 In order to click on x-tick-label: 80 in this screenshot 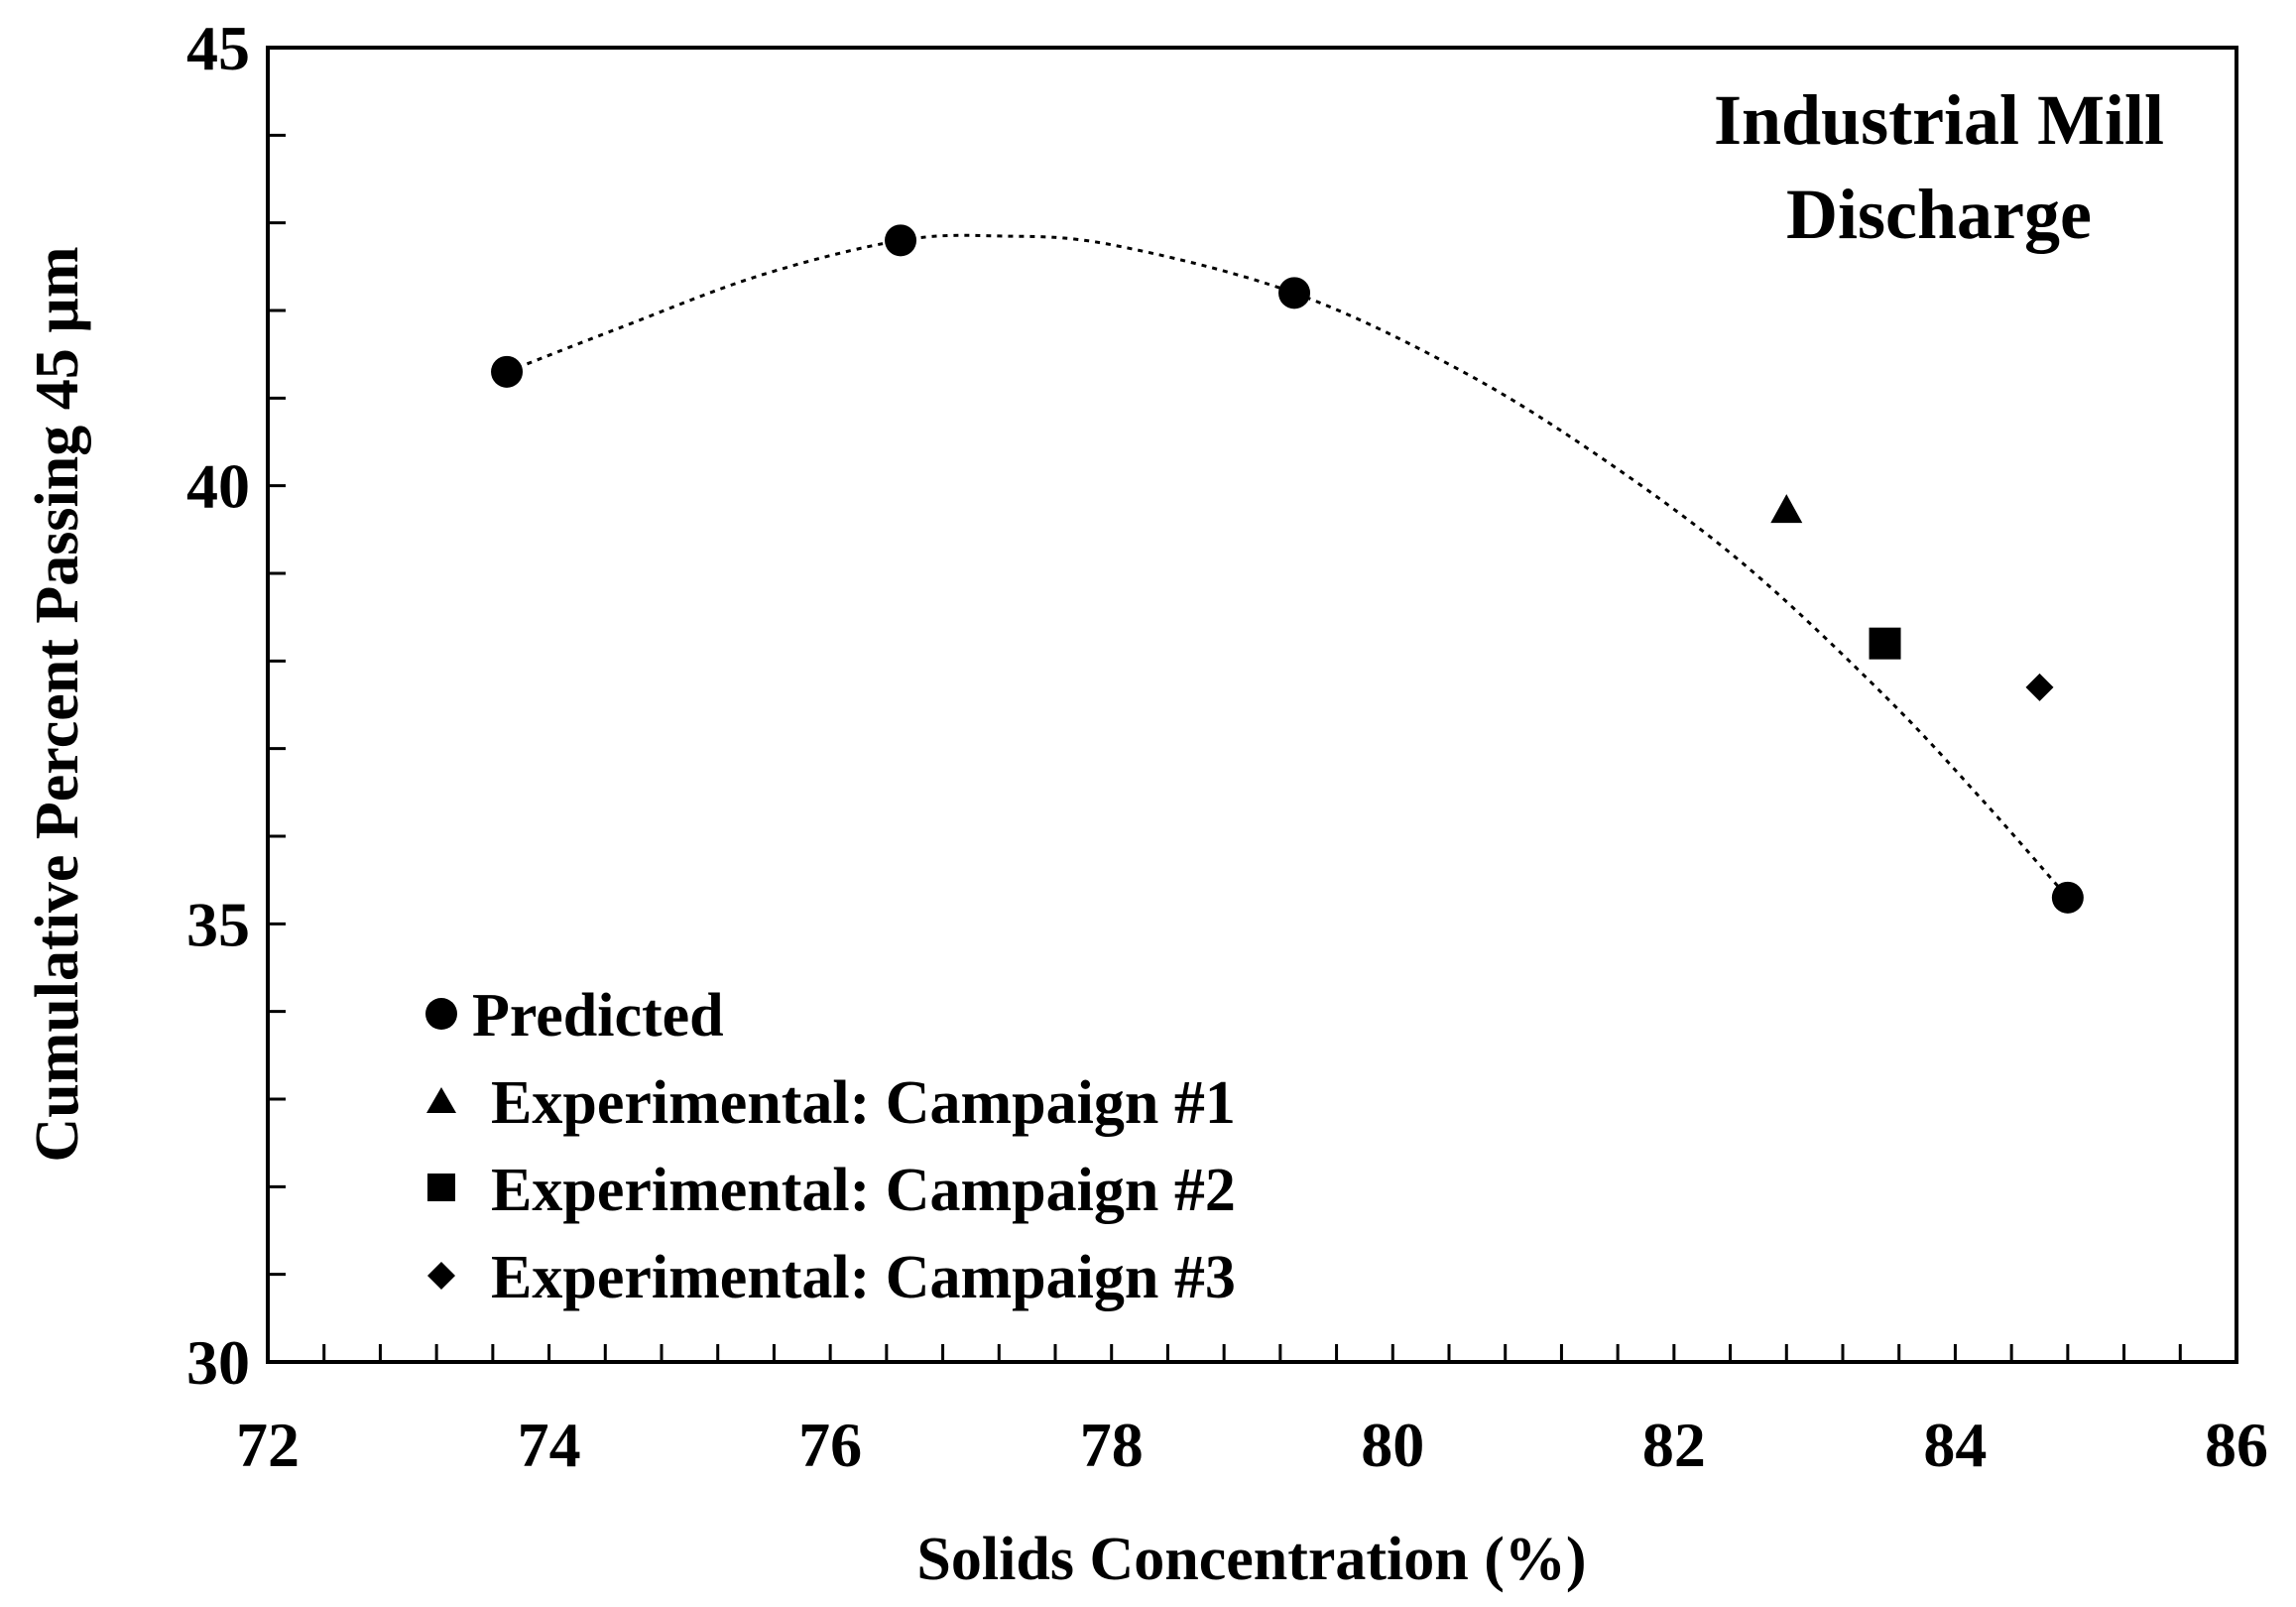, I will do `click(1392, 1445)`.